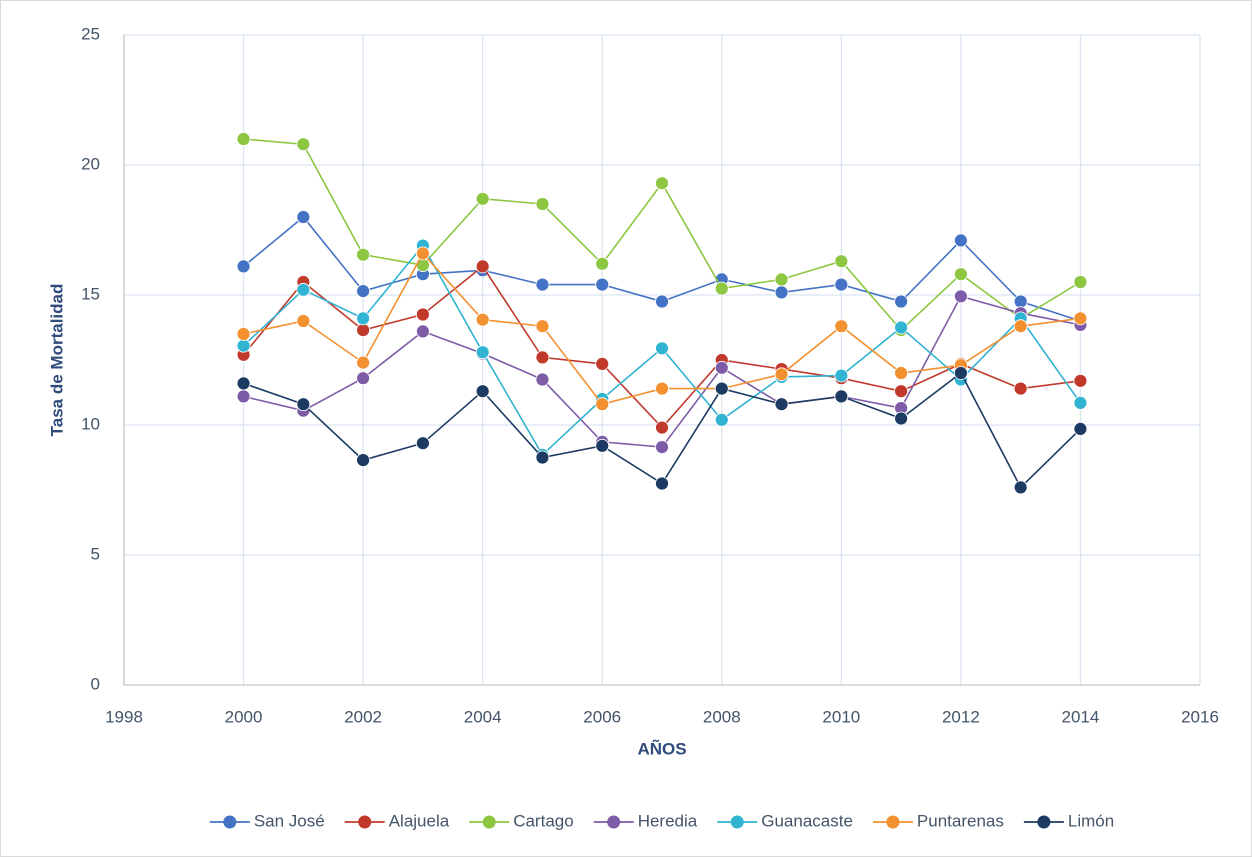  What do you see at coordinates (668, 820) in the screenshot?
I see `legend-label: Heredia` at bounding box center [668, 820].